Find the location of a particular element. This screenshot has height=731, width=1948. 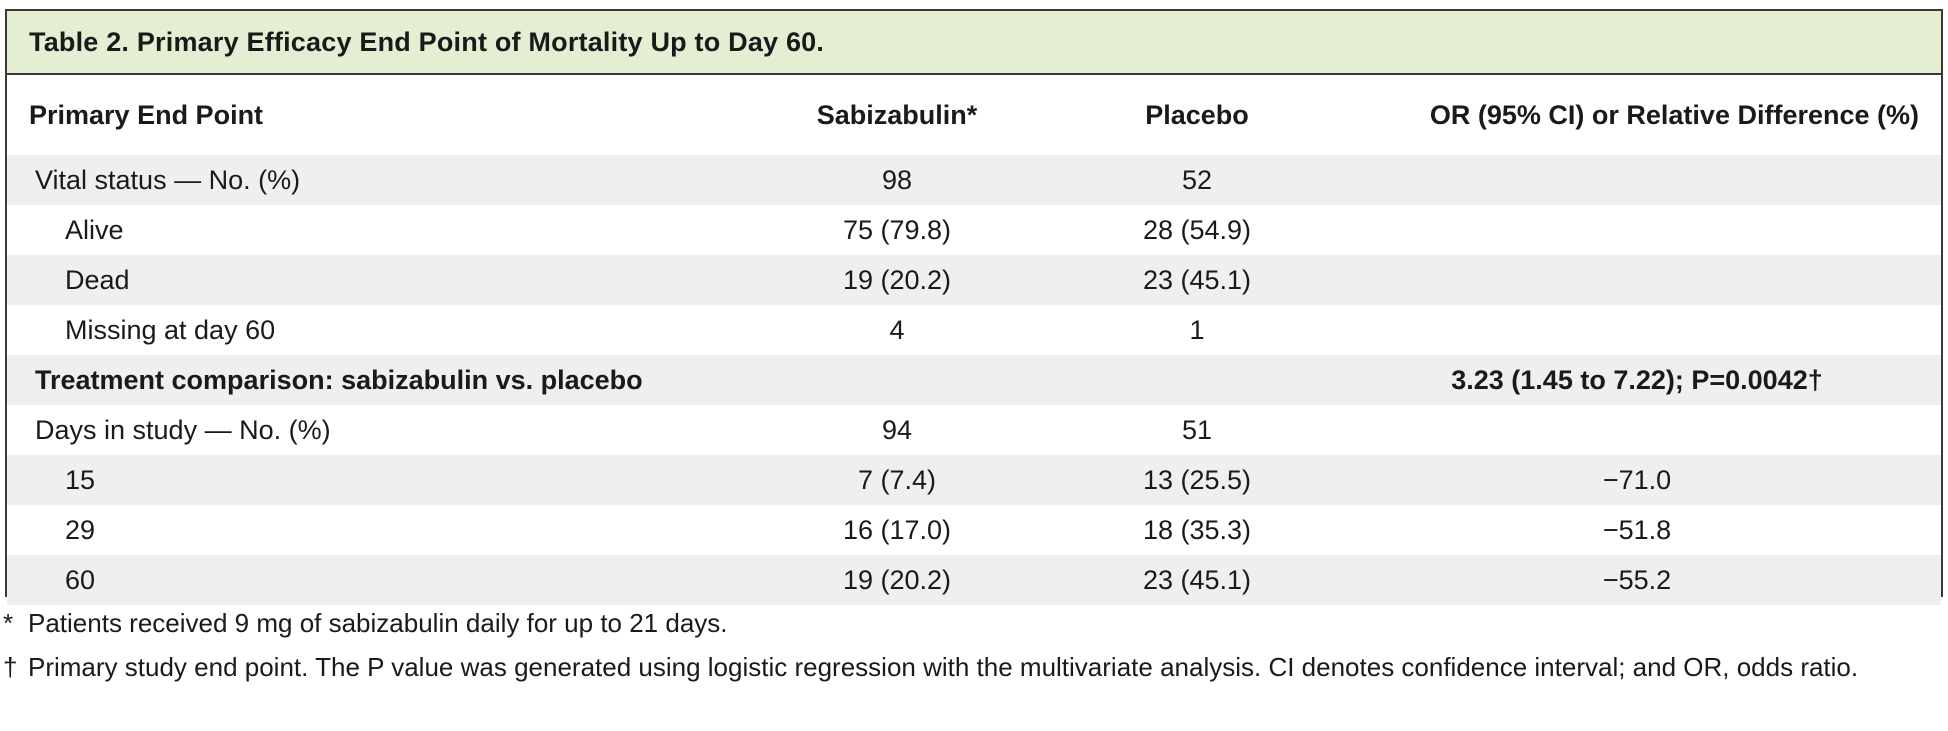

header-sabizabulin: Sabizabulin* is located at coordinates (897, 114).